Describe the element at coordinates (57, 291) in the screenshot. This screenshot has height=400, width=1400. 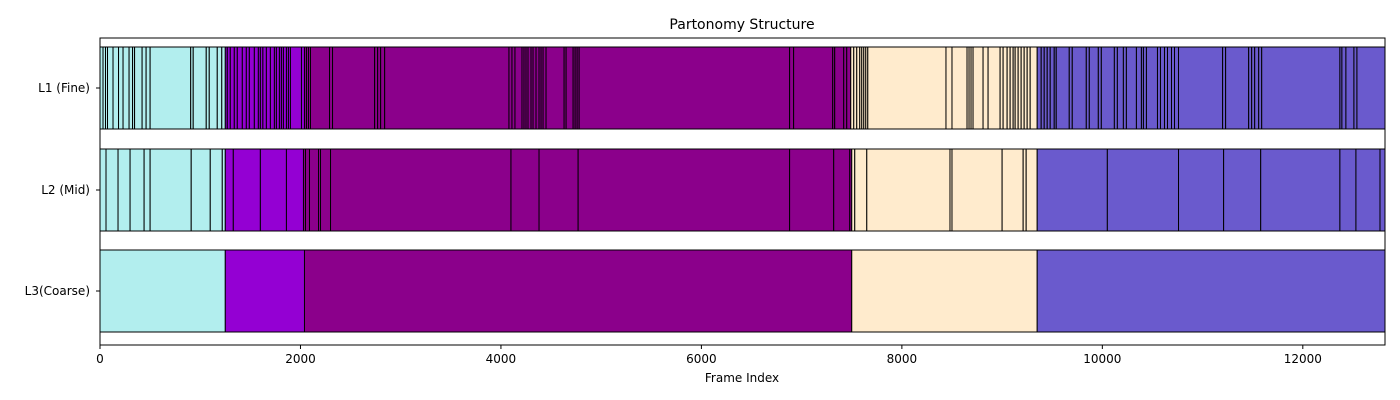
I see `y-tick-label: L3(Coarse)` at that location.